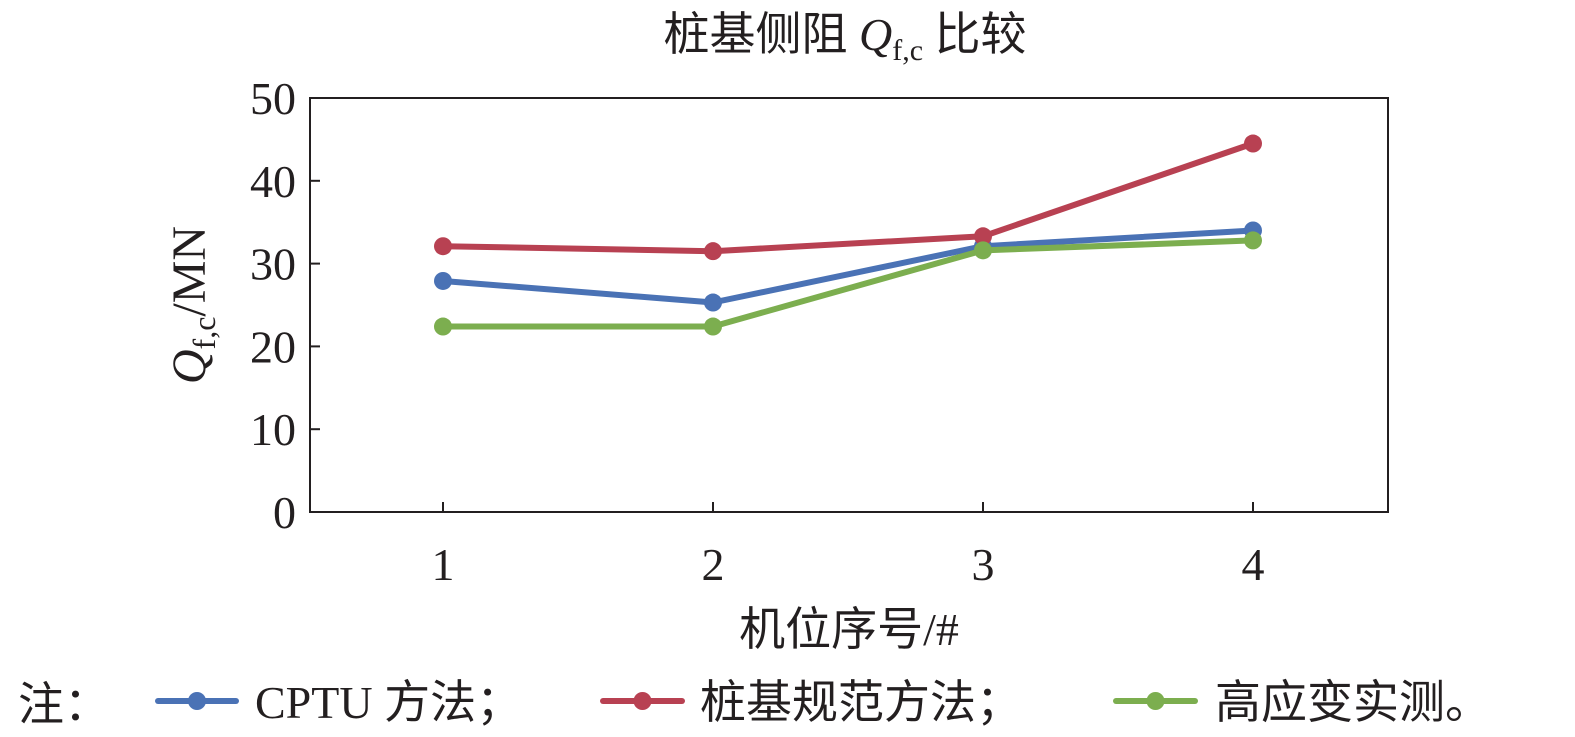  I want to click on x-tick-label: 2, so click(713, 564).